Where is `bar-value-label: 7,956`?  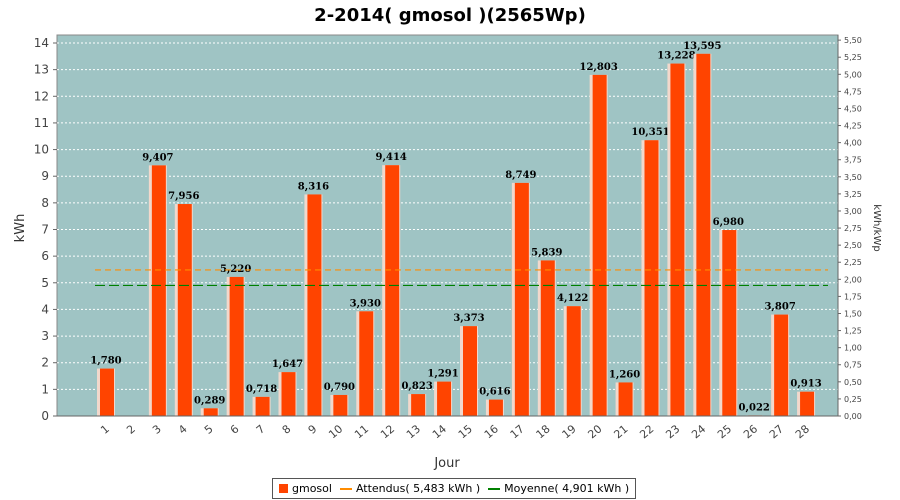 bar-value-label: 7,956 is located at coordinates (183, 196).